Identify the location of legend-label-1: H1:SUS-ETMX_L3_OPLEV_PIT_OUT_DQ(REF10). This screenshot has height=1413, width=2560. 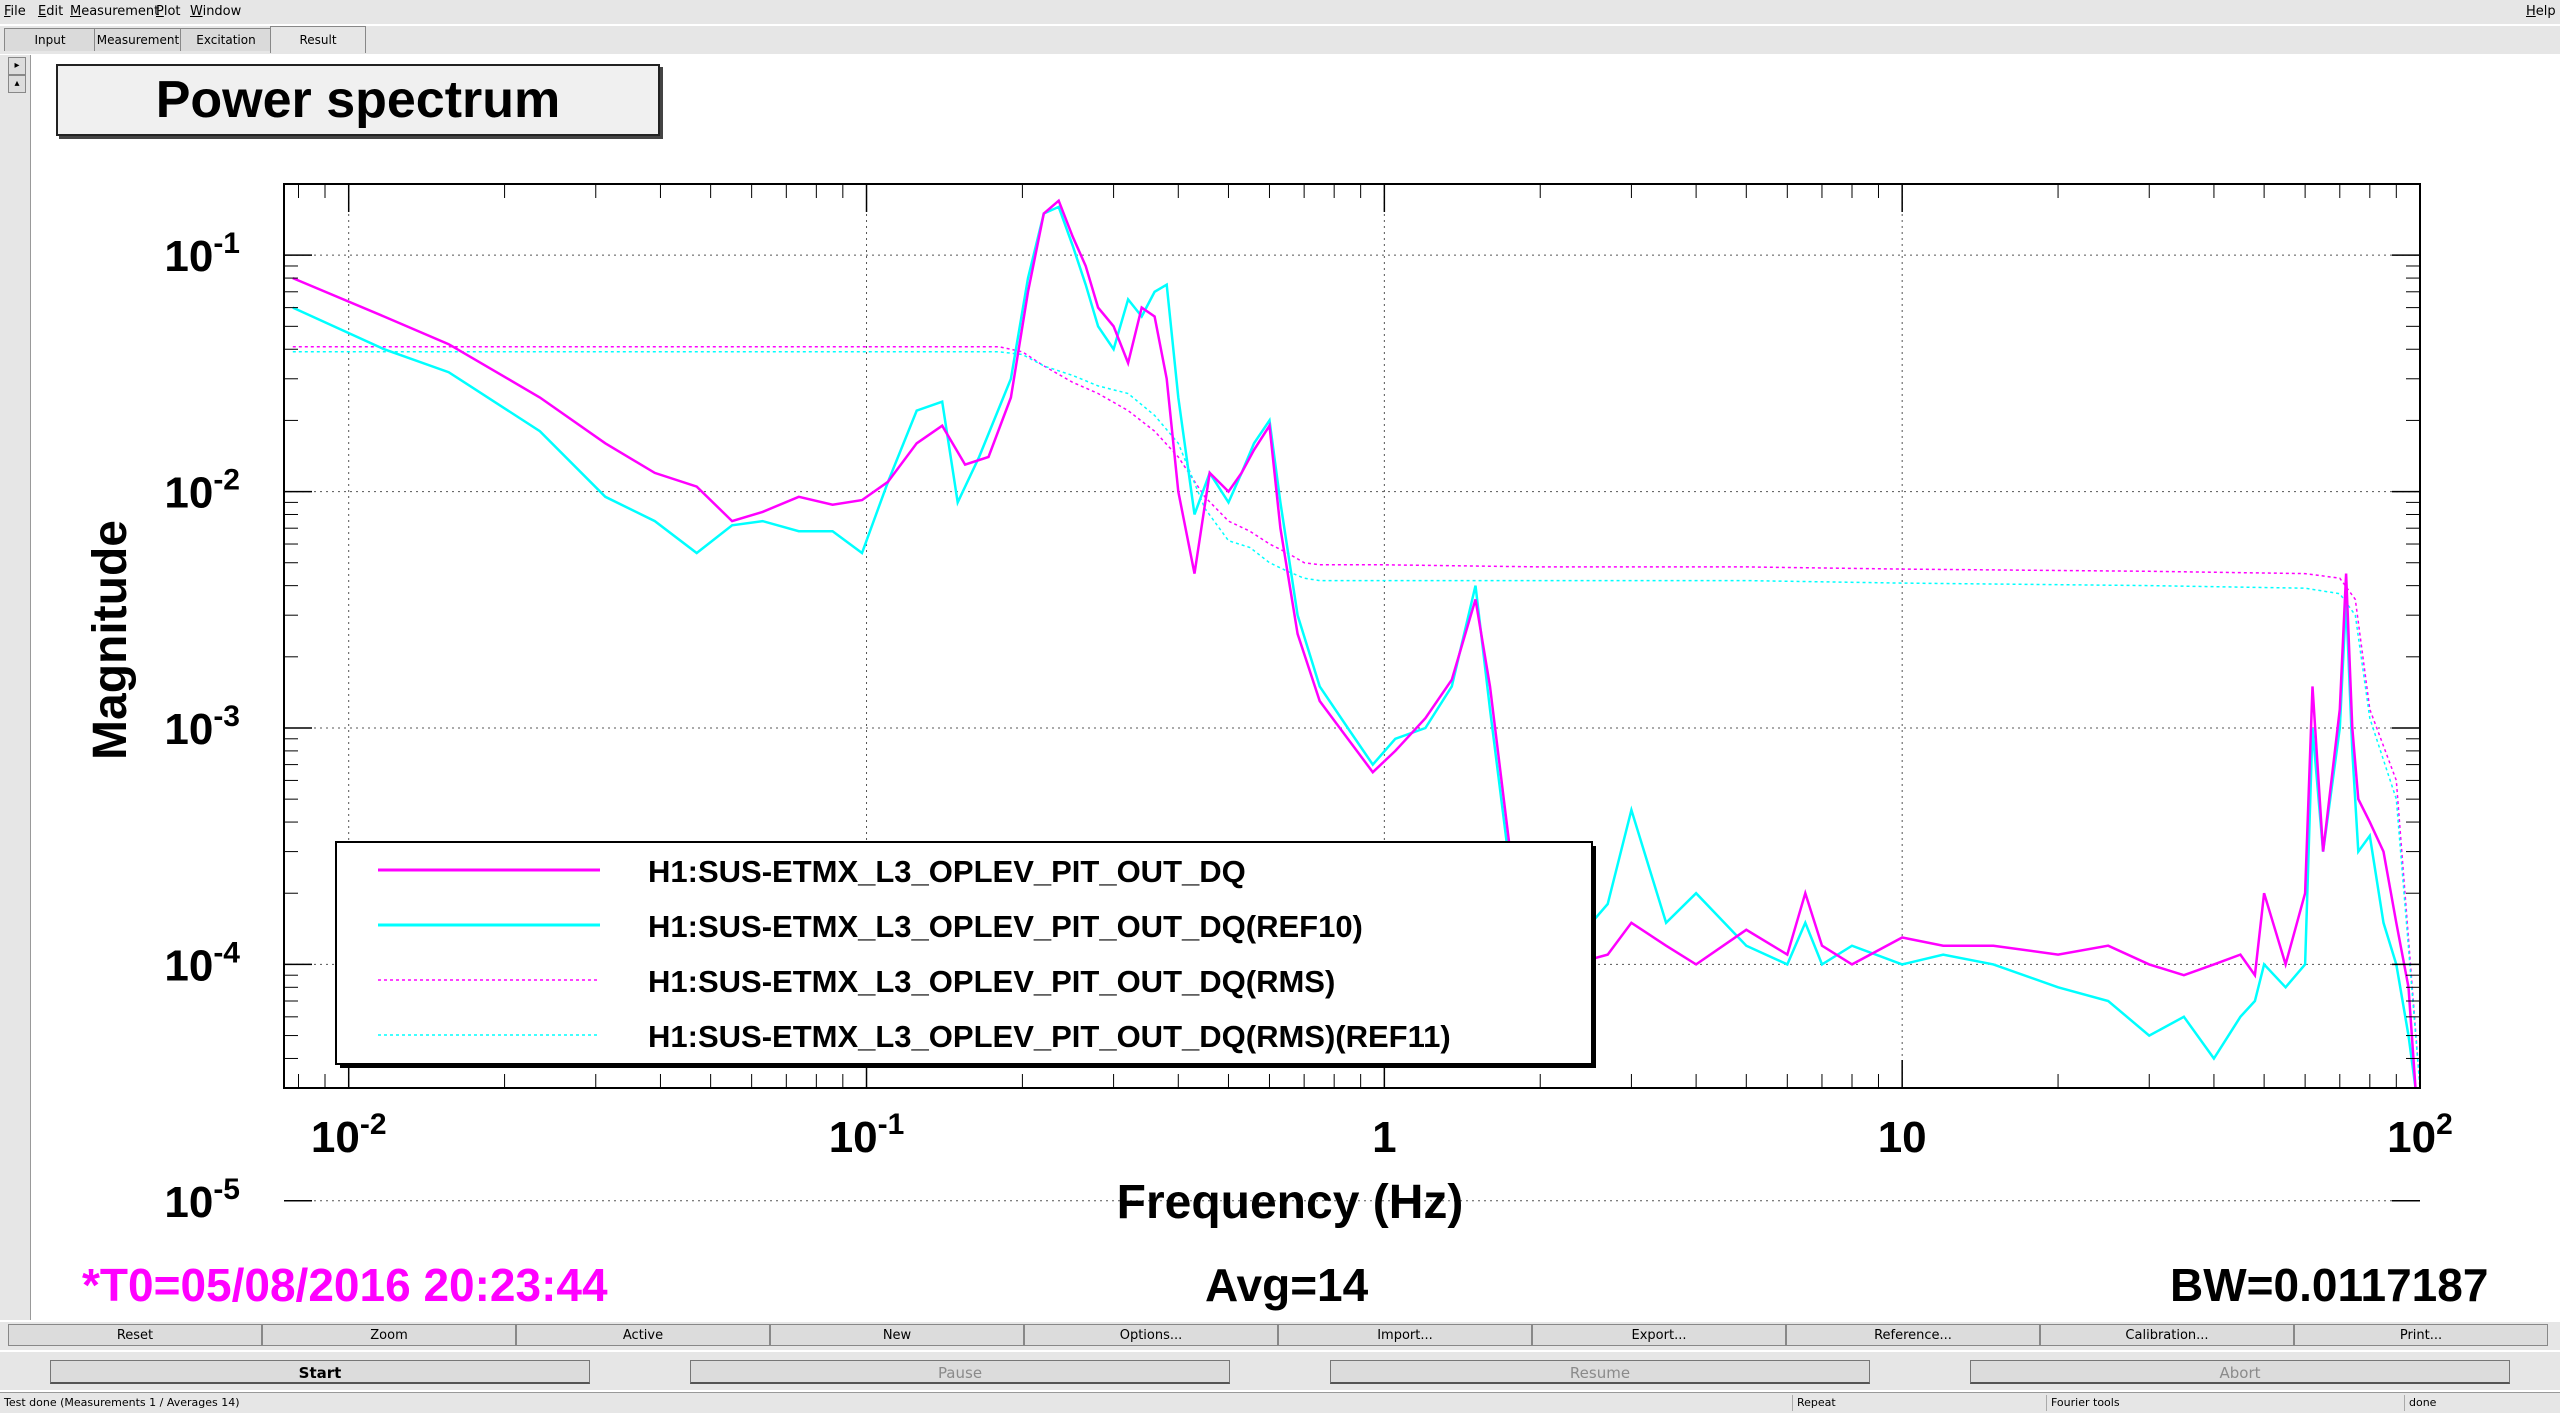
(1005, 926).